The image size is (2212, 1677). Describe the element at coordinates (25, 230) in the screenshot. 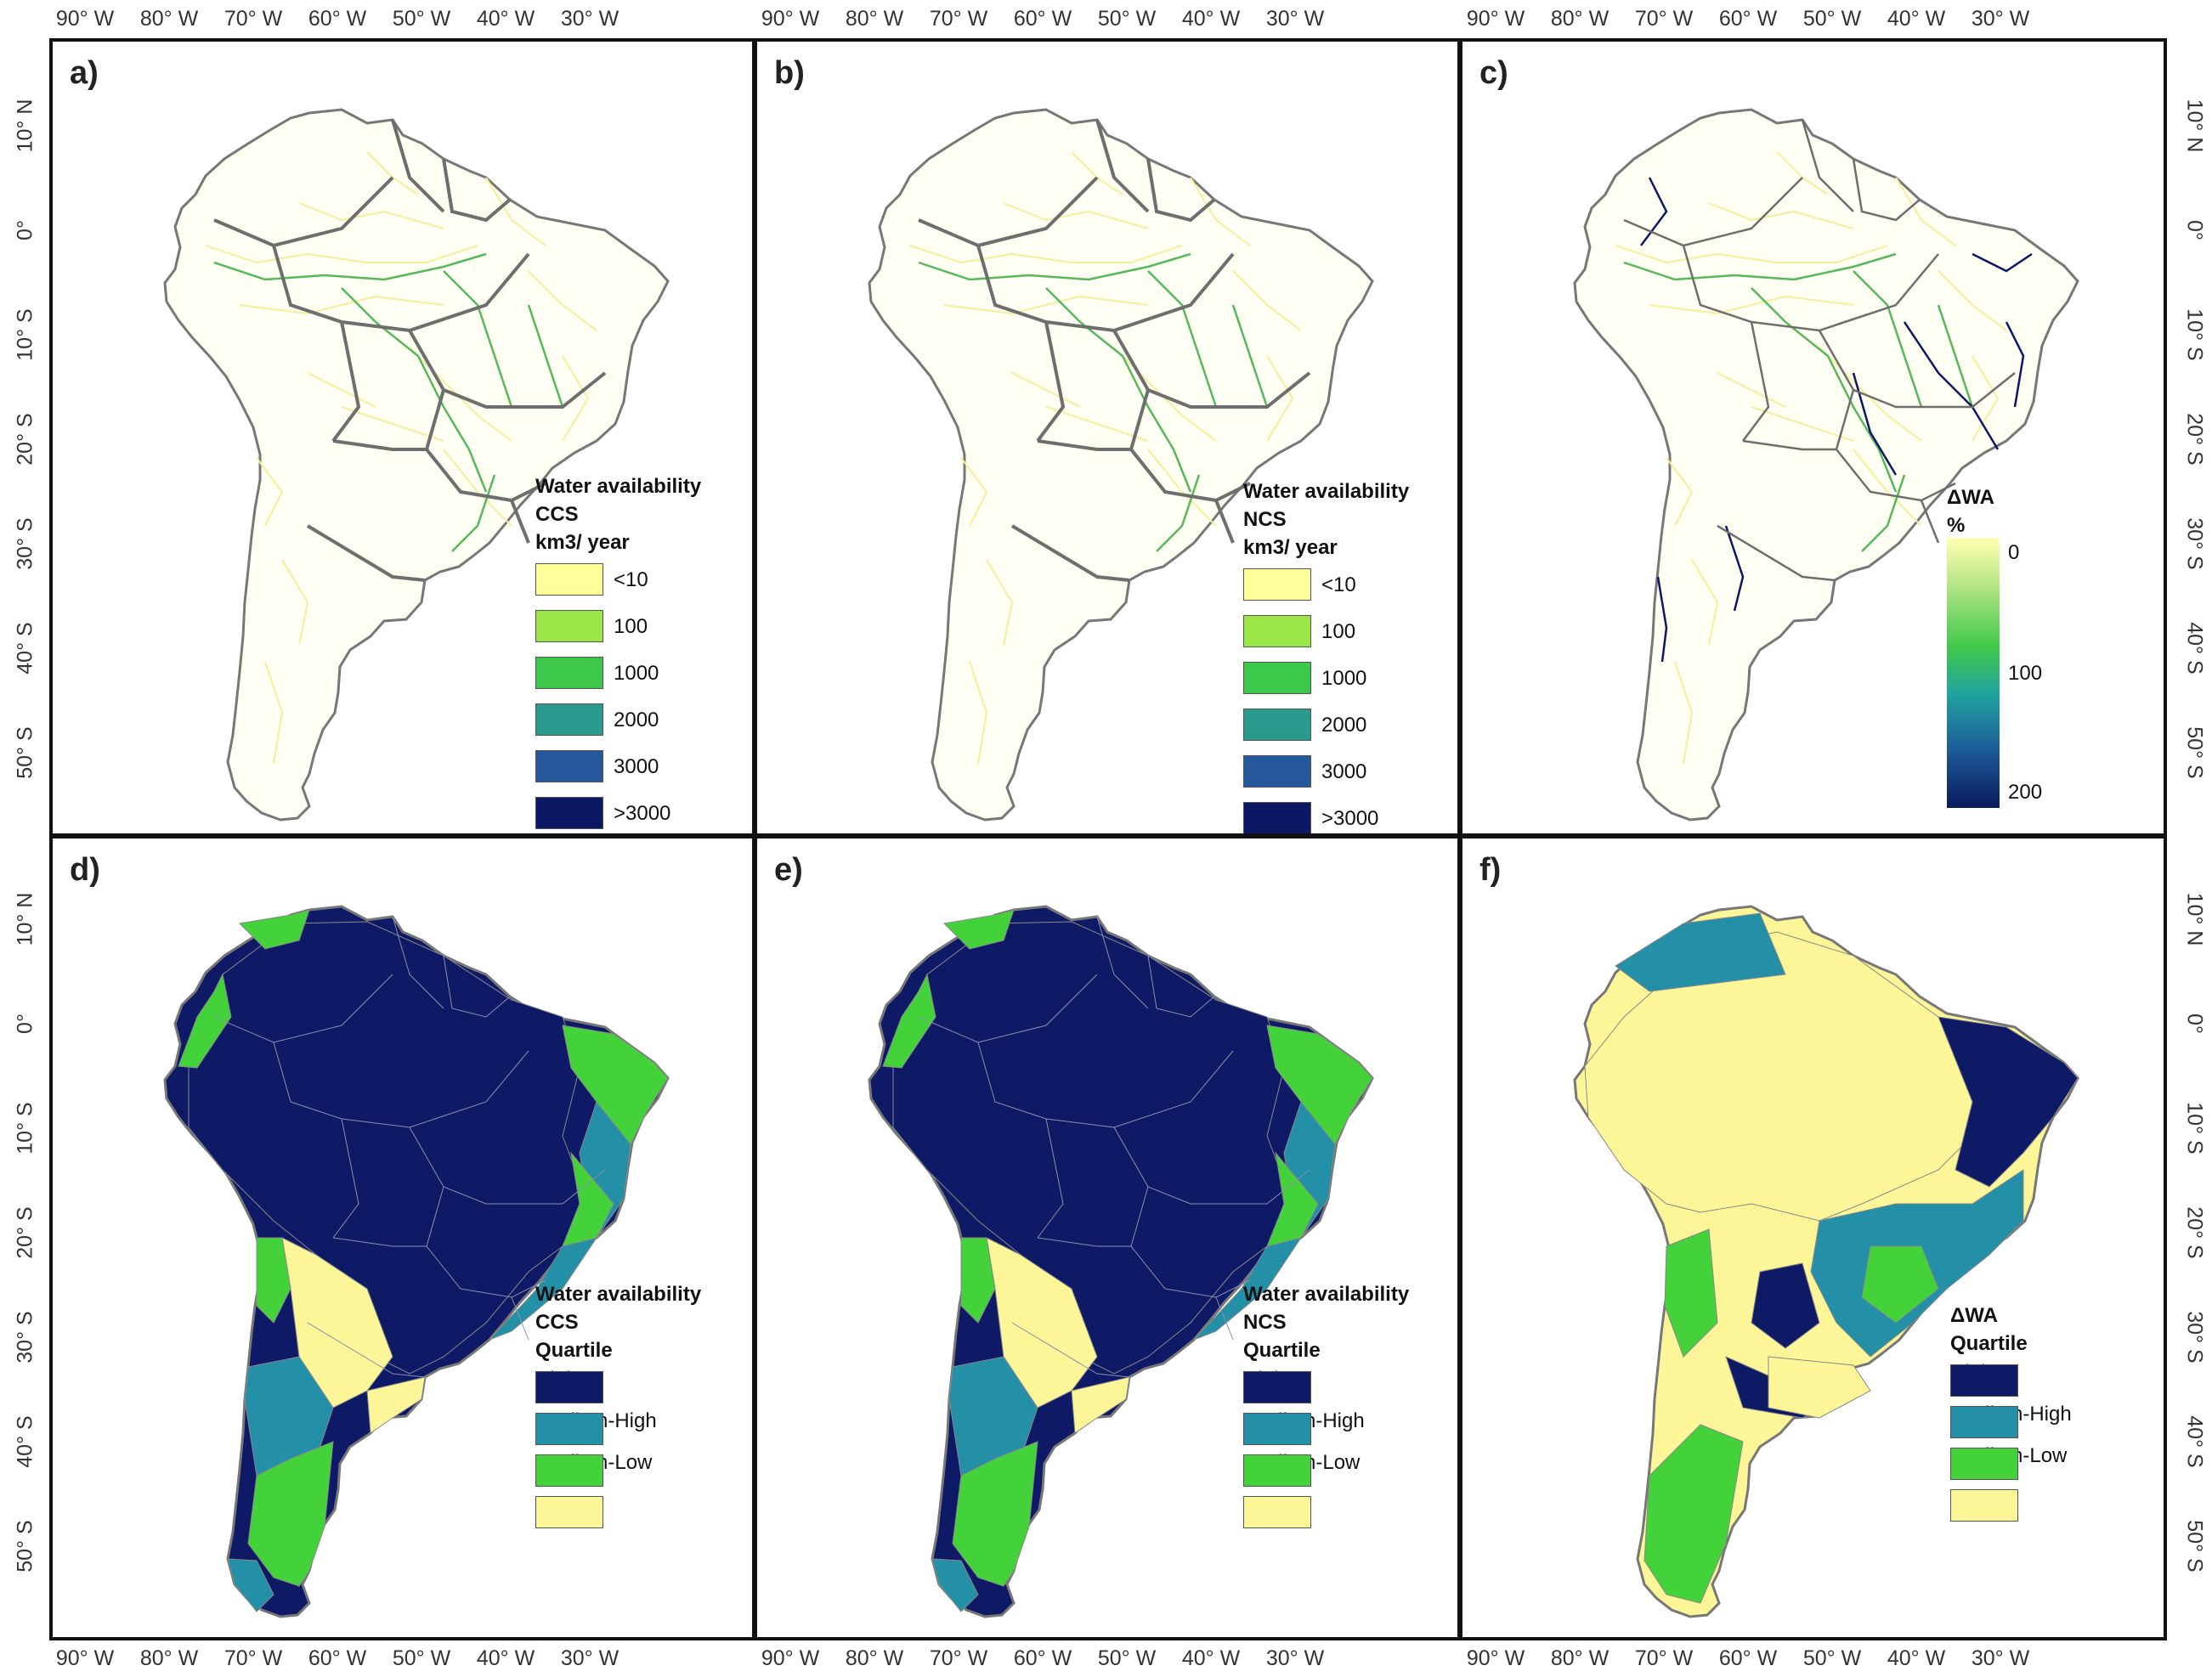

I see `latitude-tick: 0°` at that location.